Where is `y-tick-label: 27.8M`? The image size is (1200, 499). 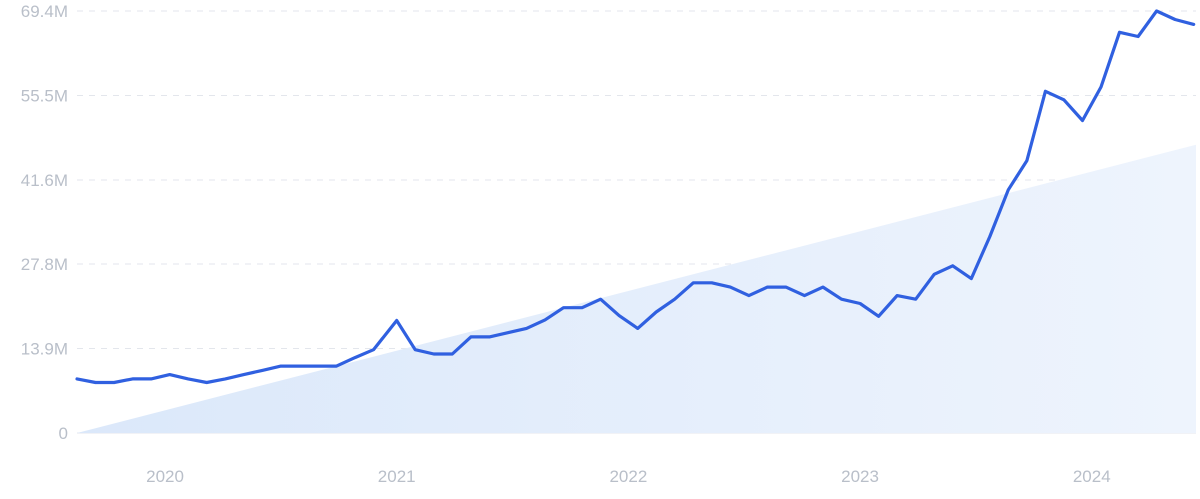
y-tick-label: 27.8M is located at coordinates (44, 264).